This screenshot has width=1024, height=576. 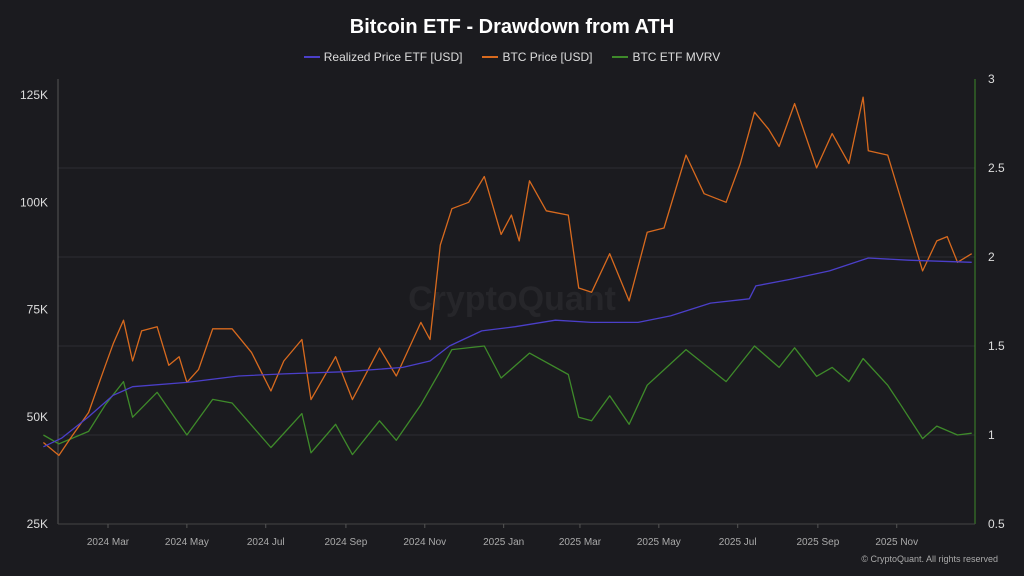 I want to click on right-axis-tick-label: 1, so click(x=991, y=435).